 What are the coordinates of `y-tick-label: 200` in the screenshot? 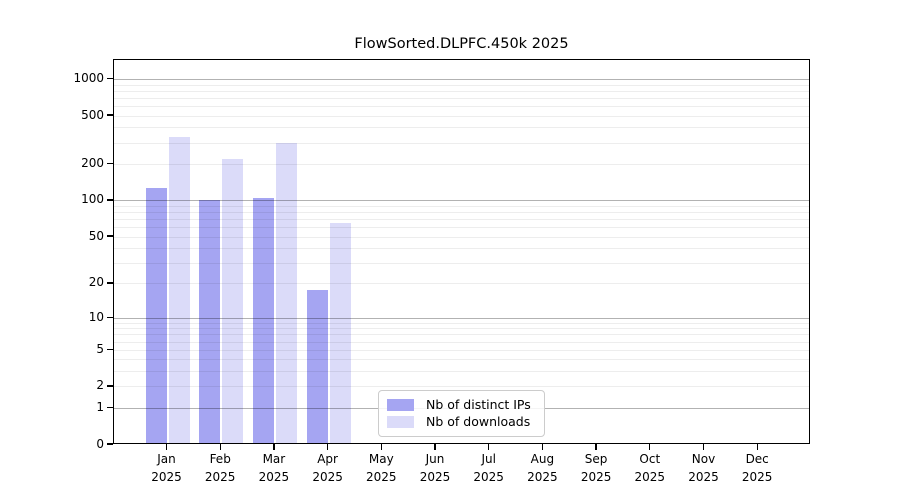 It's located at (92, 162).